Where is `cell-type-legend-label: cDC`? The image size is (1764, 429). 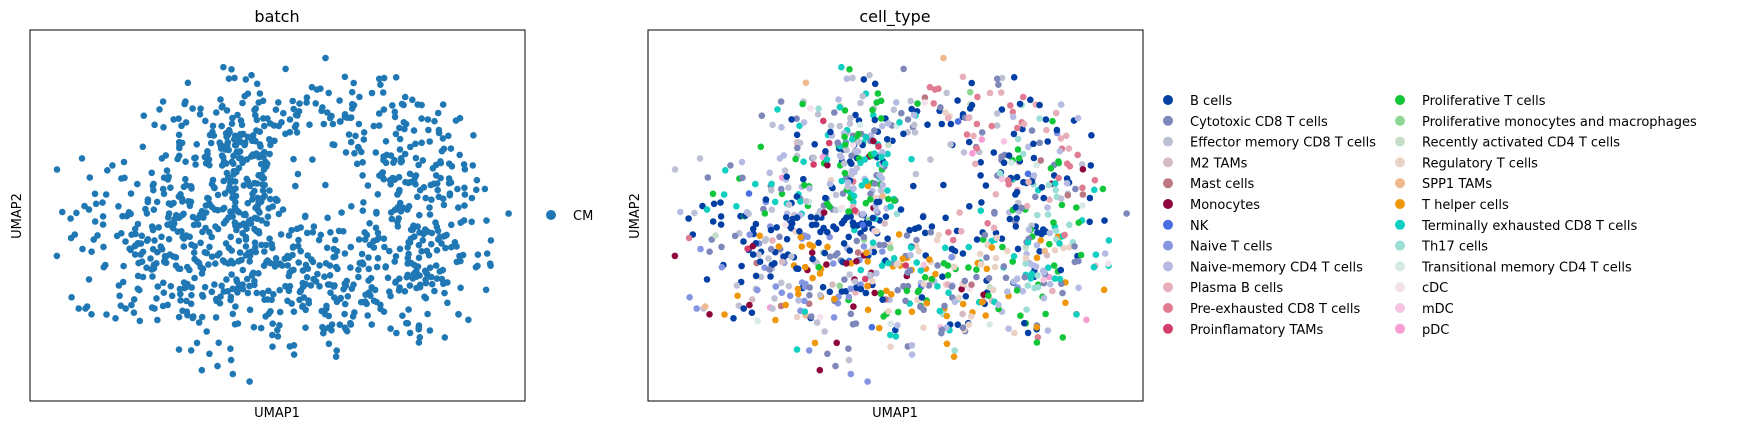
cell-type-legend-label: cDC is located at coordinates (1435, 288).